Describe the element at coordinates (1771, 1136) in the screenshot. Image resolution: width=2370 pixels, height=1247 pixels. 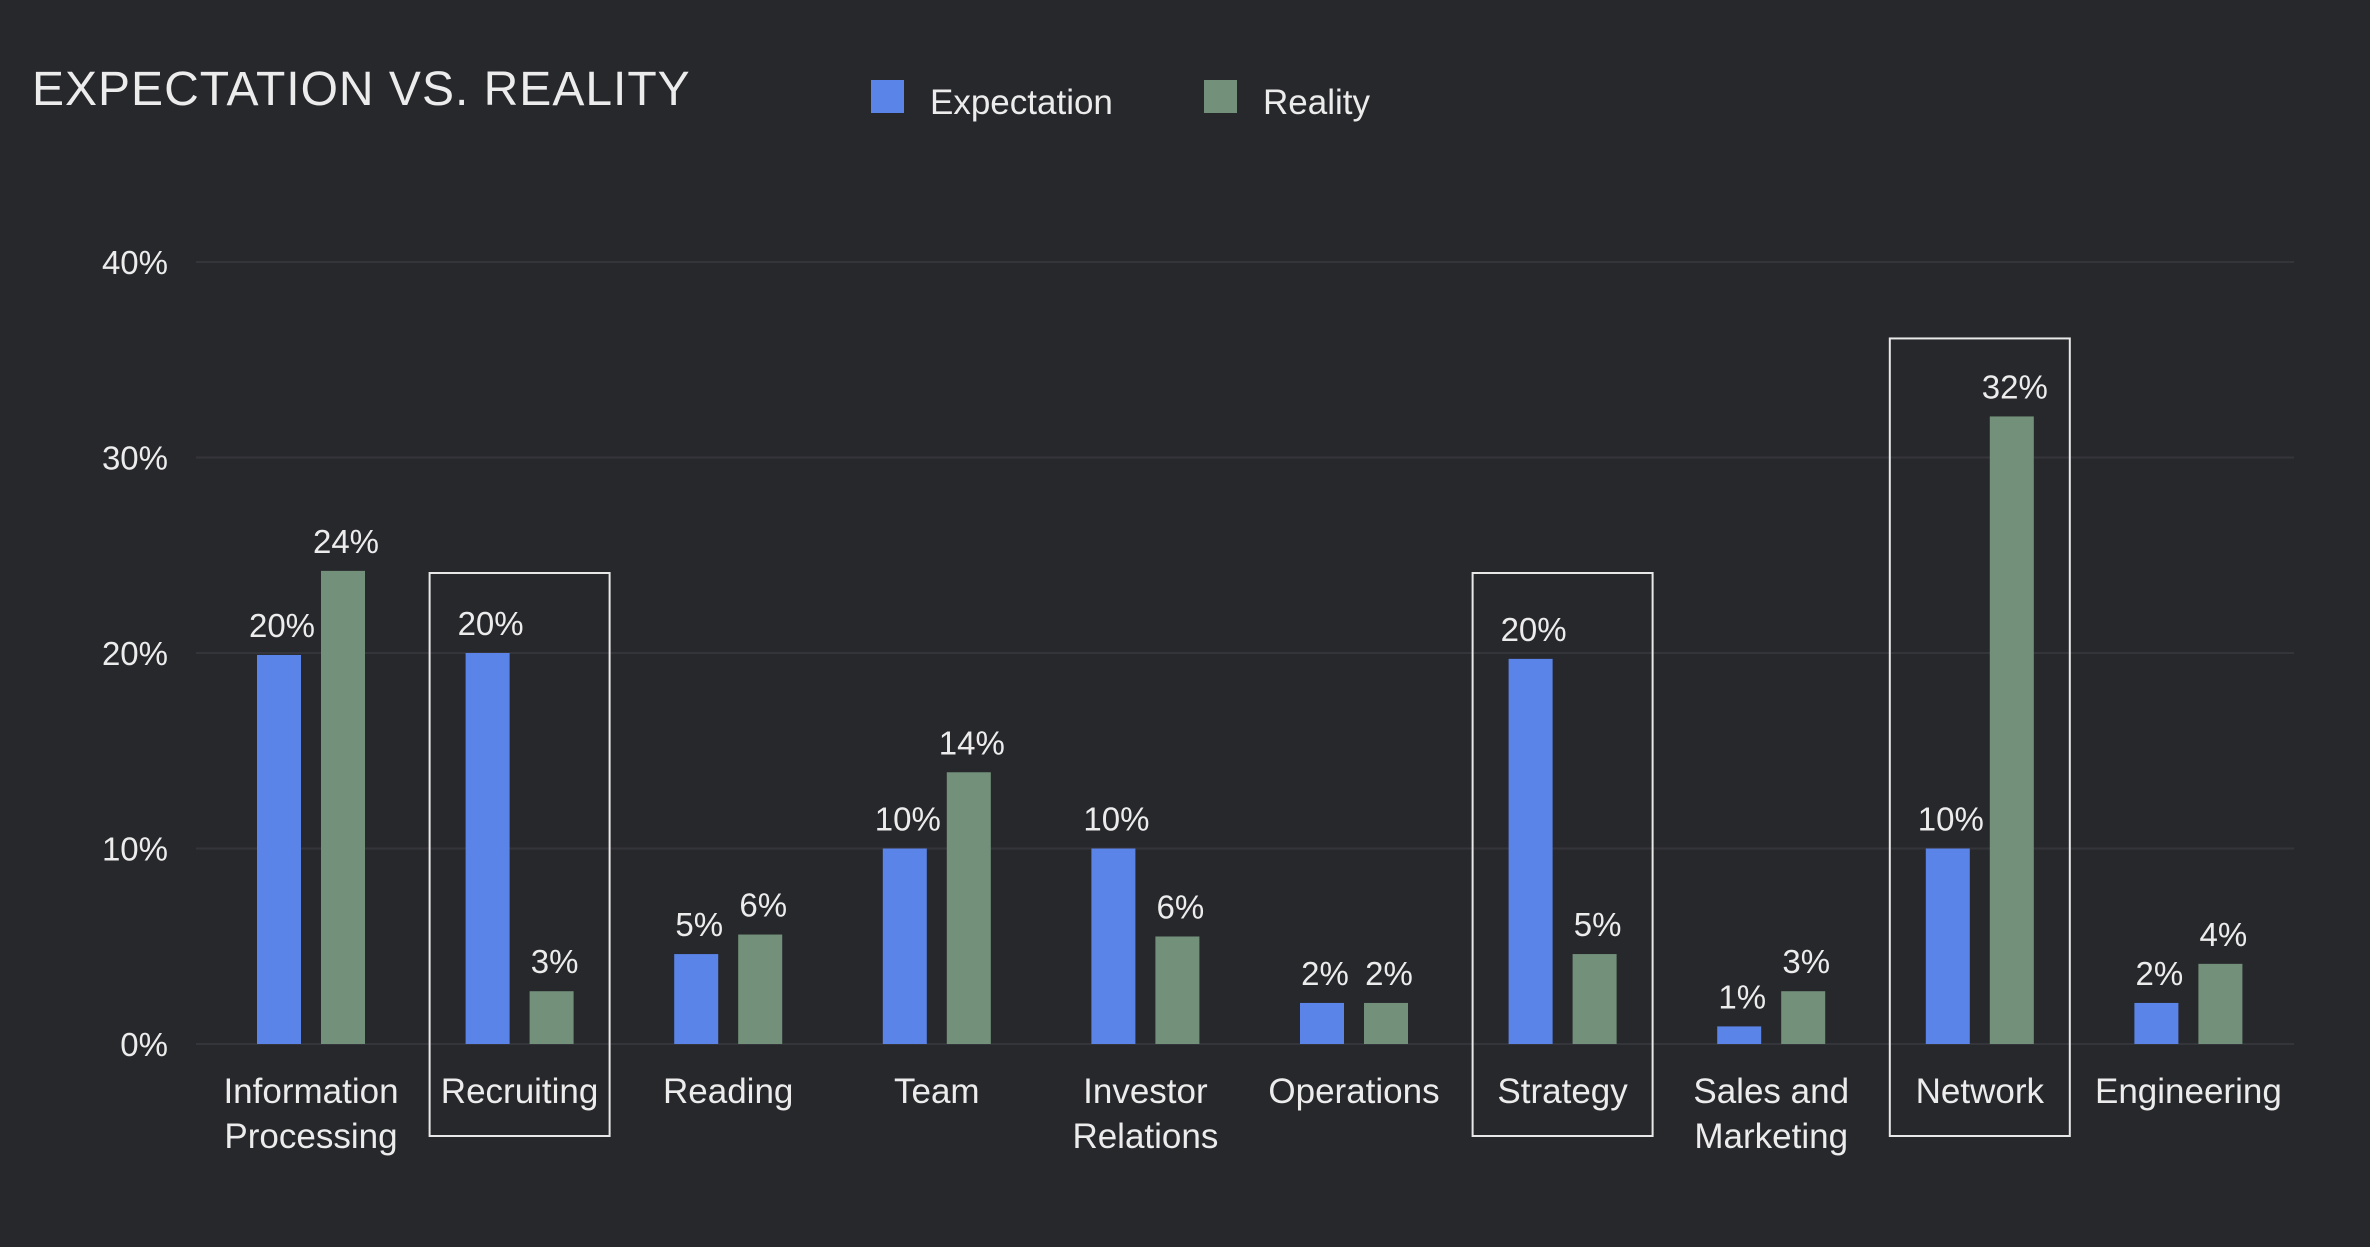
I see `x-tick-label: Marketing` at that location.